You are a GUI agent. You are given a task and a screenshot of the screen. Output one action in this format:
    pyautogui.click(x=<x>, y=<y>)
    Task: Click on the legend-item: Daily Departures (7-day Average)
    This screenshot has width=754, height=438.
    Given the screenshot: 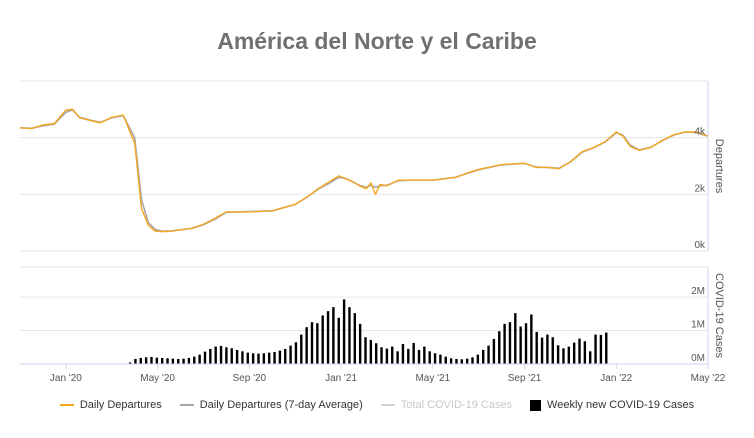 What is the action you would take?
    pyautogui.click(x=271, y=405)
    